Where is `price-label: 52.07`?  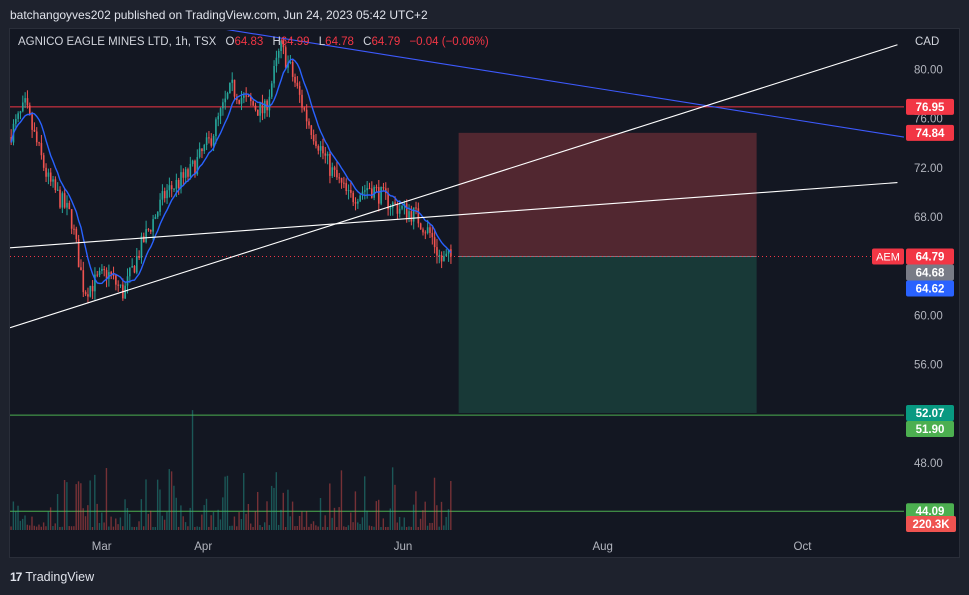
price-label: 52.07 is located at coordinates (930, 414).